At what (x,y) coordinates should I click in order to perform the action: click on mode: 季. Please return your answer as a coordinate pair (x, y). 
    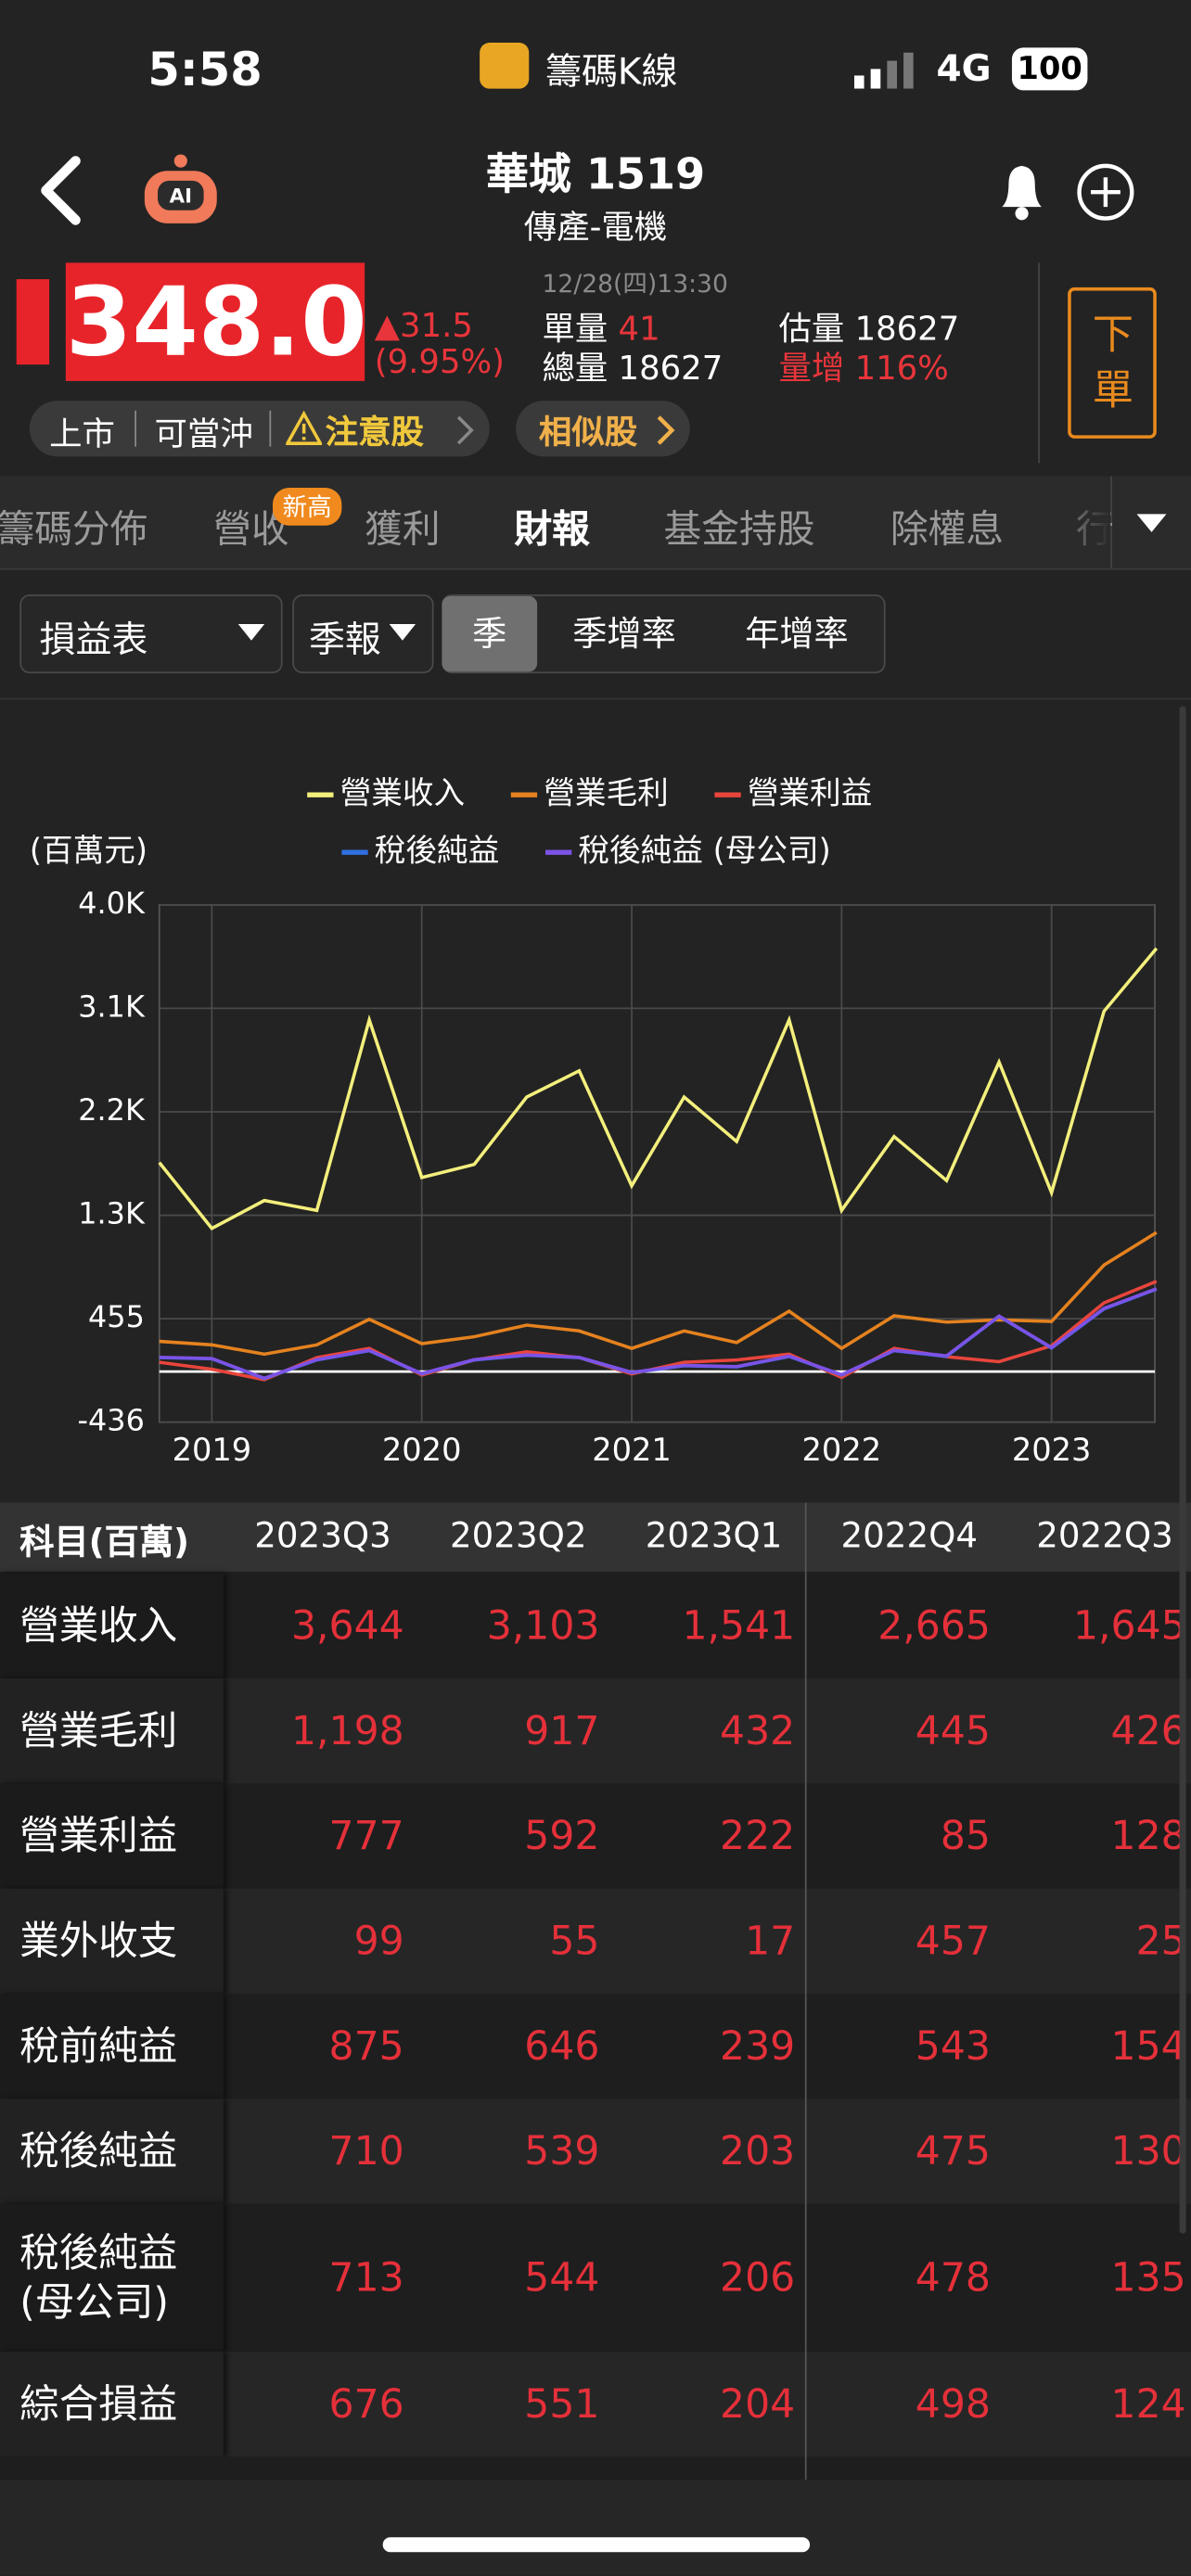
    Looking at the image, I should click on (490, 633).